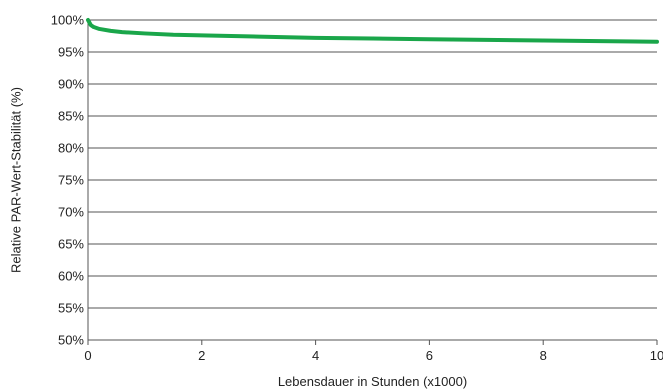 The image size is (663, 391). I want to click on x-tick-labels: 0 2 4 6 8 10, so click(373, 355).